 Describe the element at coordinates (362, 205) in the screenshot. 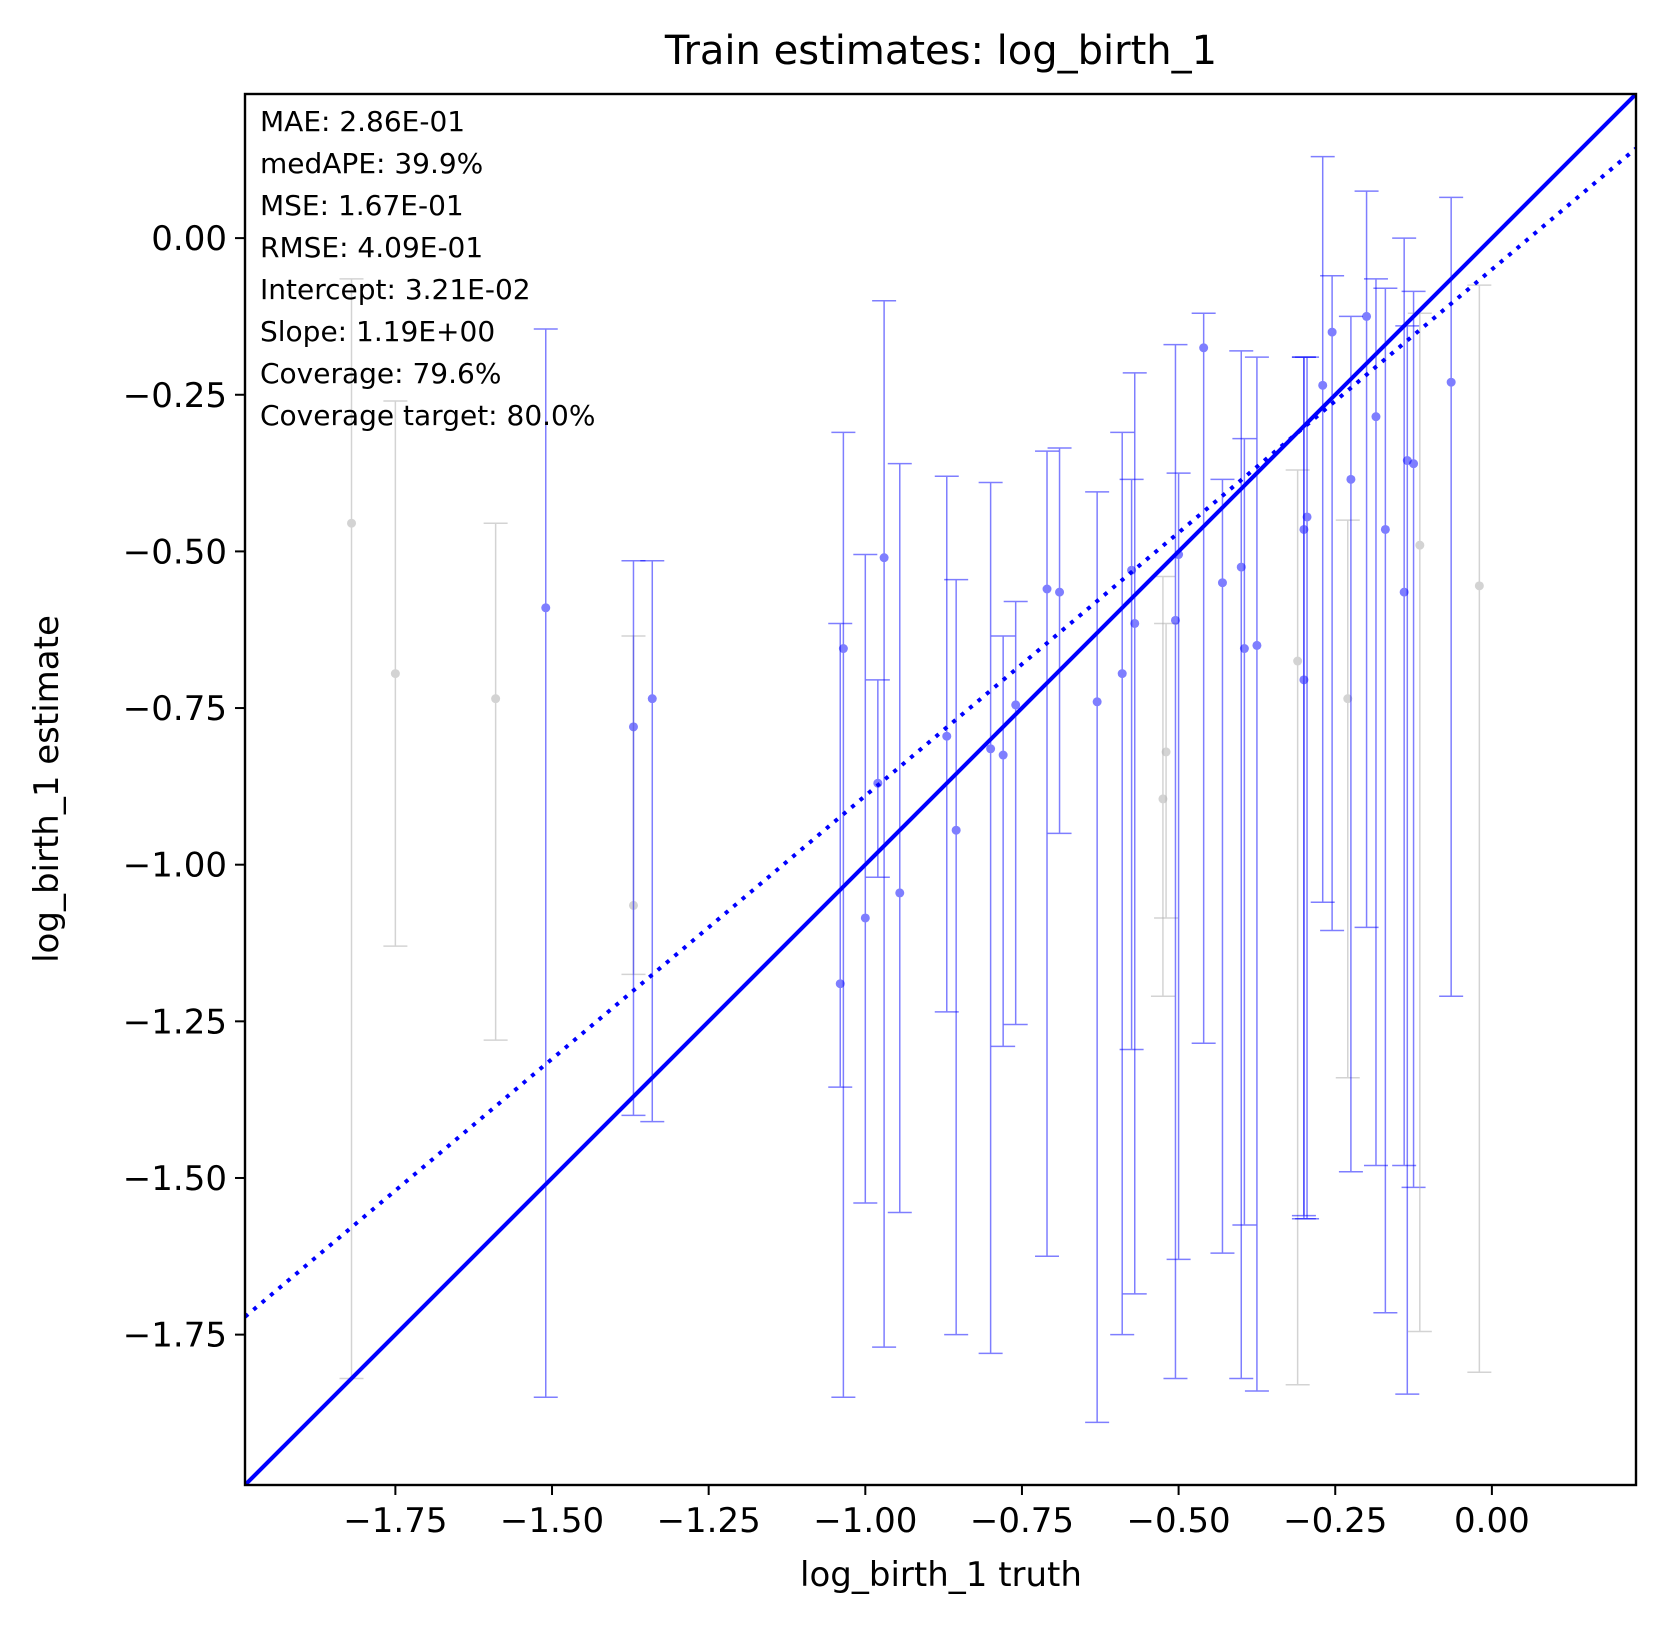

I see `stats-line: MSE: 1.67E-01` at that location.